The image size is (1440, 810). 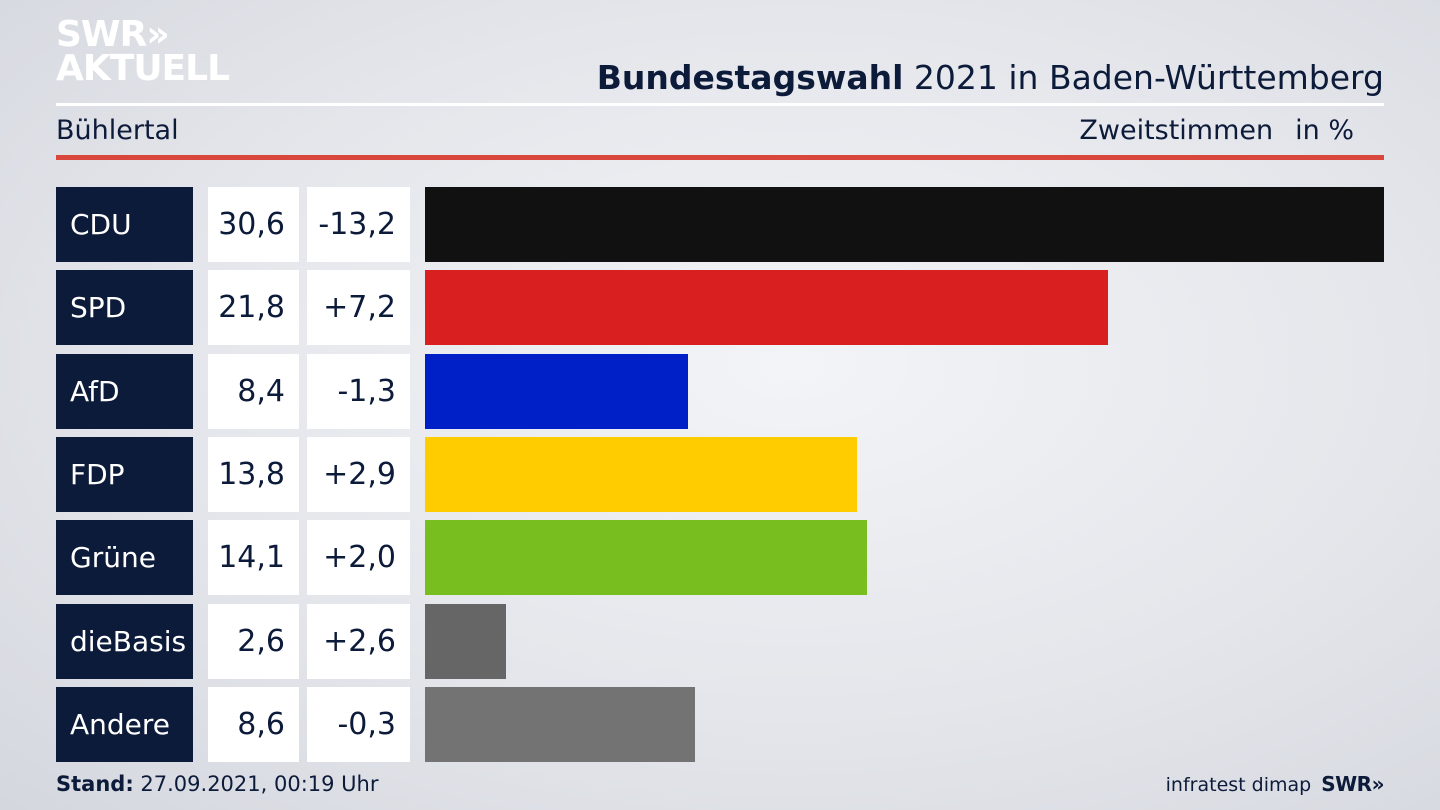 What do you see at coordinates (124, 474) in the screenshot?
I see `party-label: FDP` at bounding box center [124, 474].